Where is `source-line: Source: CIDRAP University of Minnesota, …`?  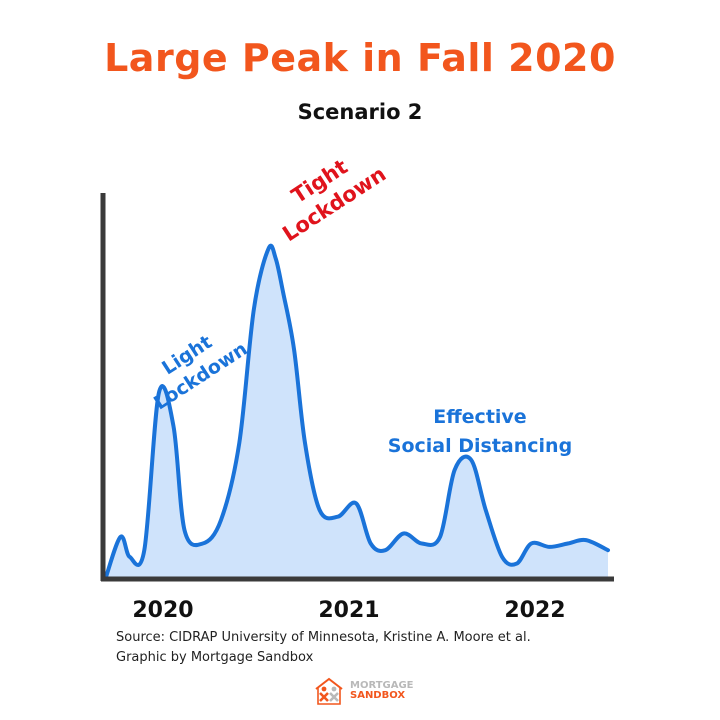 source-line: Source: CIDRAP University of Minnesota, … is located at coordinates (323, 637).